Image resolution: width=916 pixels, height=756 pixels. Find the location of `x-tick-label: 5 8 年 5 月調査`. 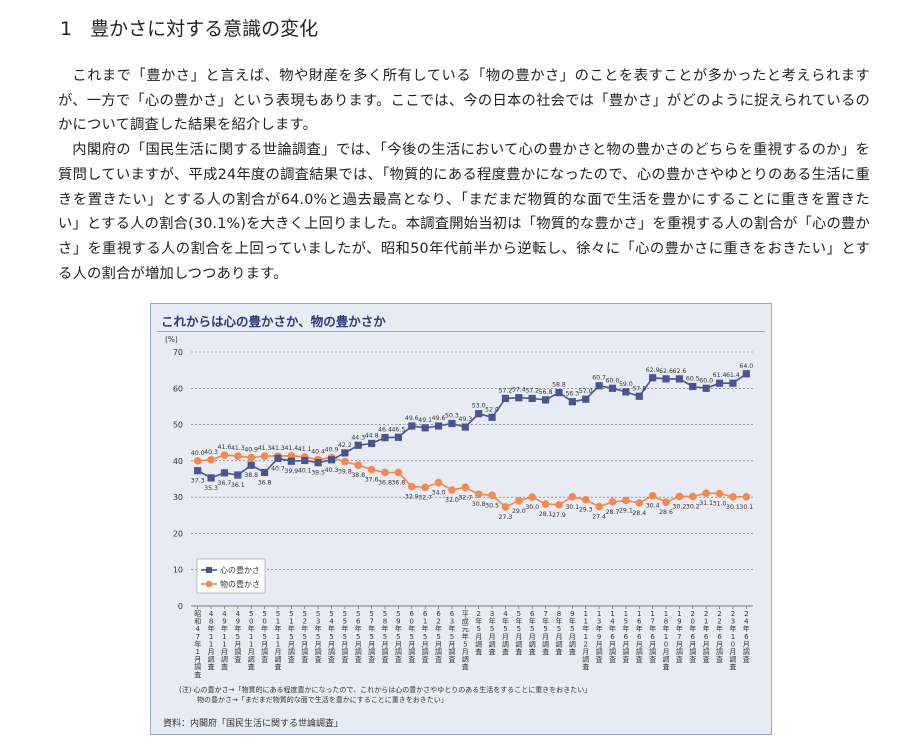

x-tick-label: 5 8 年 5 月調査 is located at coordinates (385, 637).